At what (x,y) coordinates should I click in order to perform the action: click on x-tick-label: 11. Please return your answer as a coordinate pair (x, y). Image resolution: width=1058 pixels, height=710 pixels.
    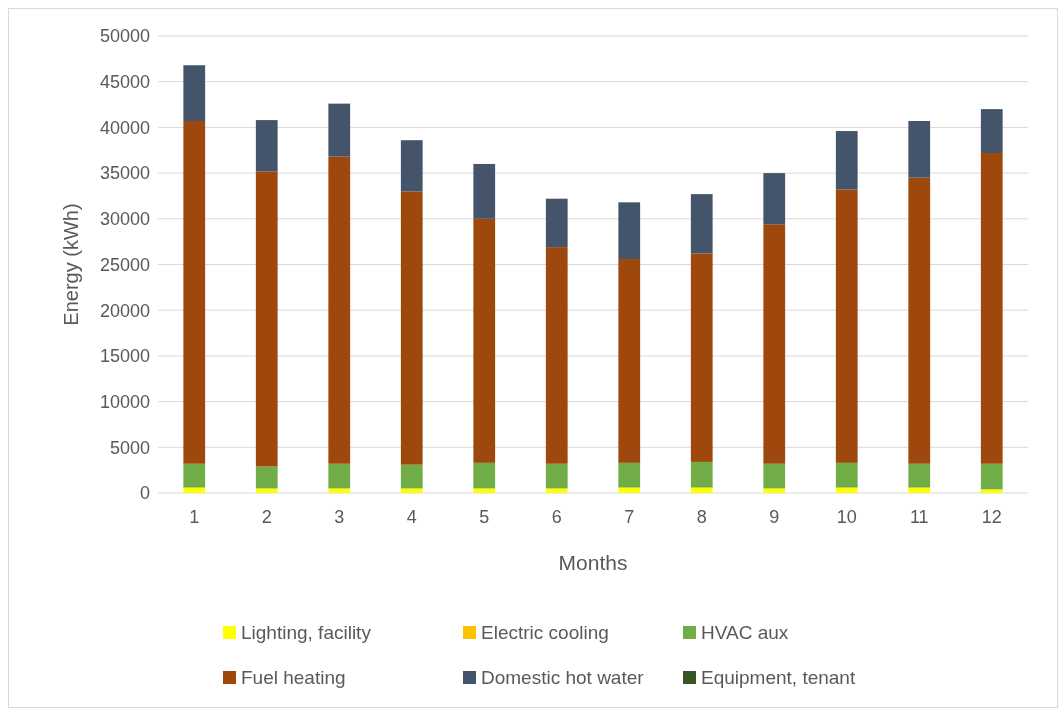
    Looking at the image, I should click on (919, 517).